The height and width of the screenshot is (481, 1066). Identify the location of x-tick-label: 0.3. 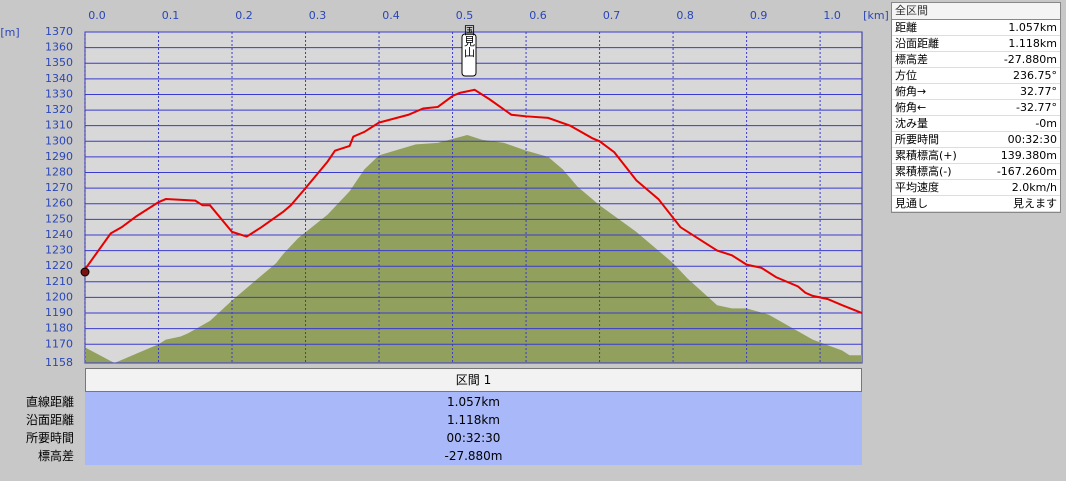
(318, 15).